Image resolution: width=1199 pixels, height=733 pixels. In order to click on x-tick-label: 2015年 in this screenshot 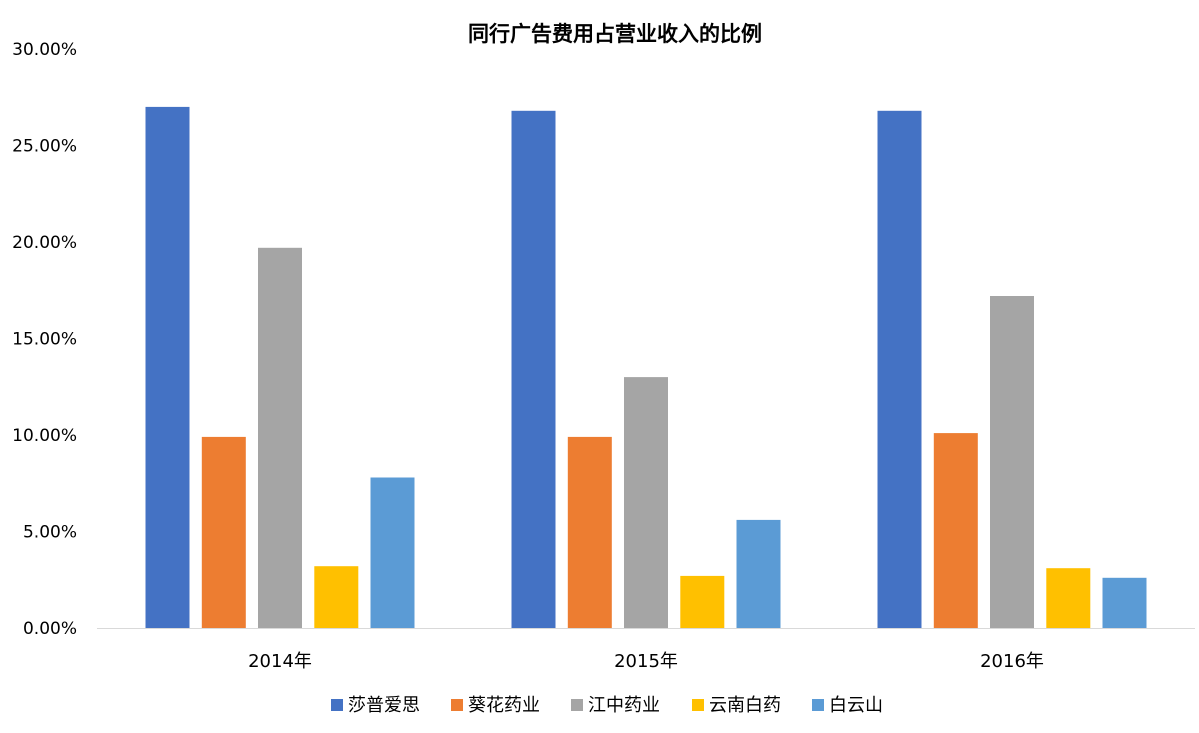, I will do `click(646, 661)`.